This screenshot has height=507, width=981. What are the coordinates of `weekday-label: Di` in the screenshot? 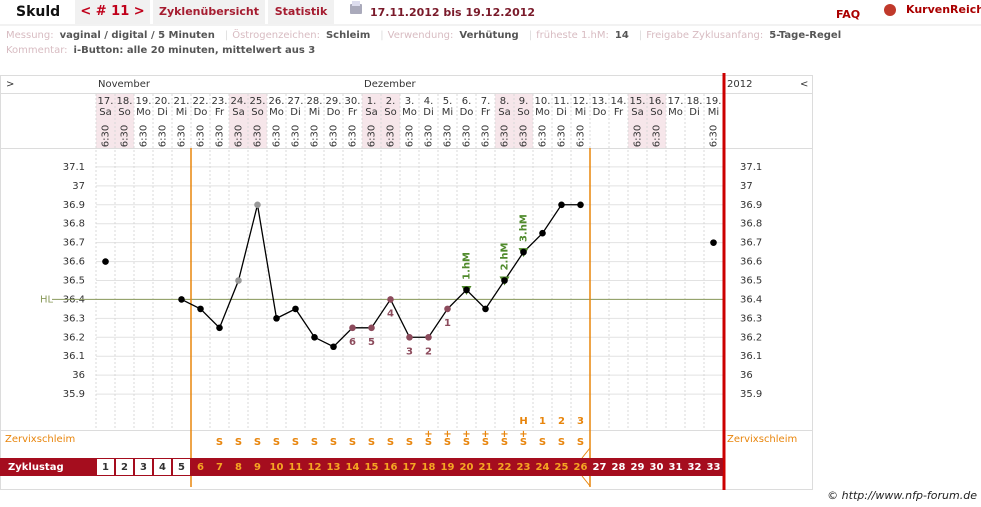 It's located at (428, 112).